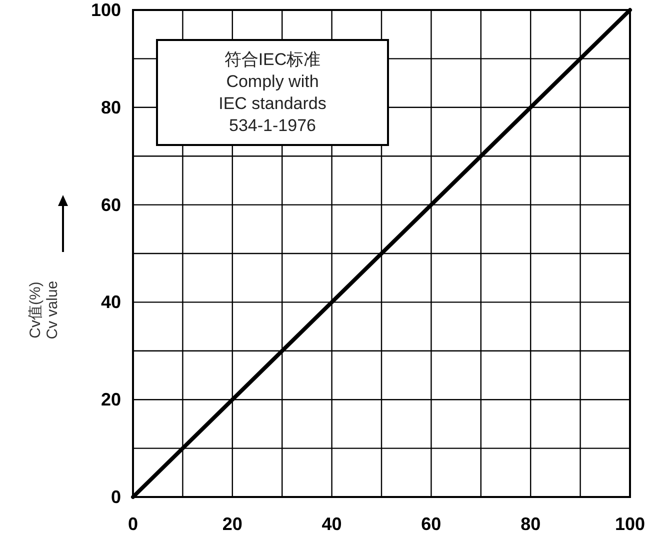 The width and height of the screenshot is (657, 540). I want to click on x-tick-label: 20, so click(232, 524).